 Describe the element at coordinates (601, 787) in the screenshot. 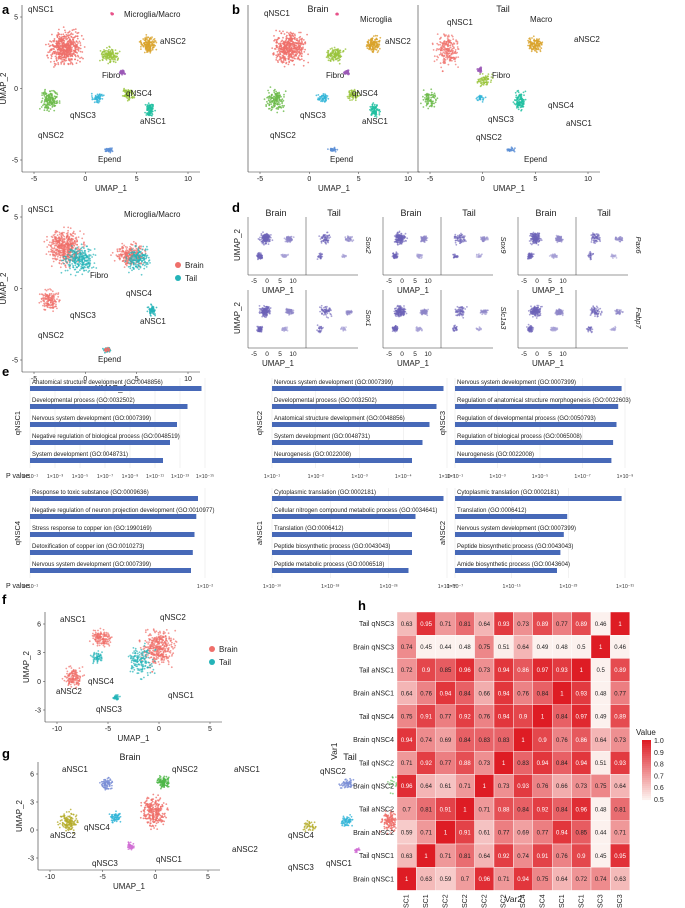

I see `heatmap-value: 0.75` at that location.